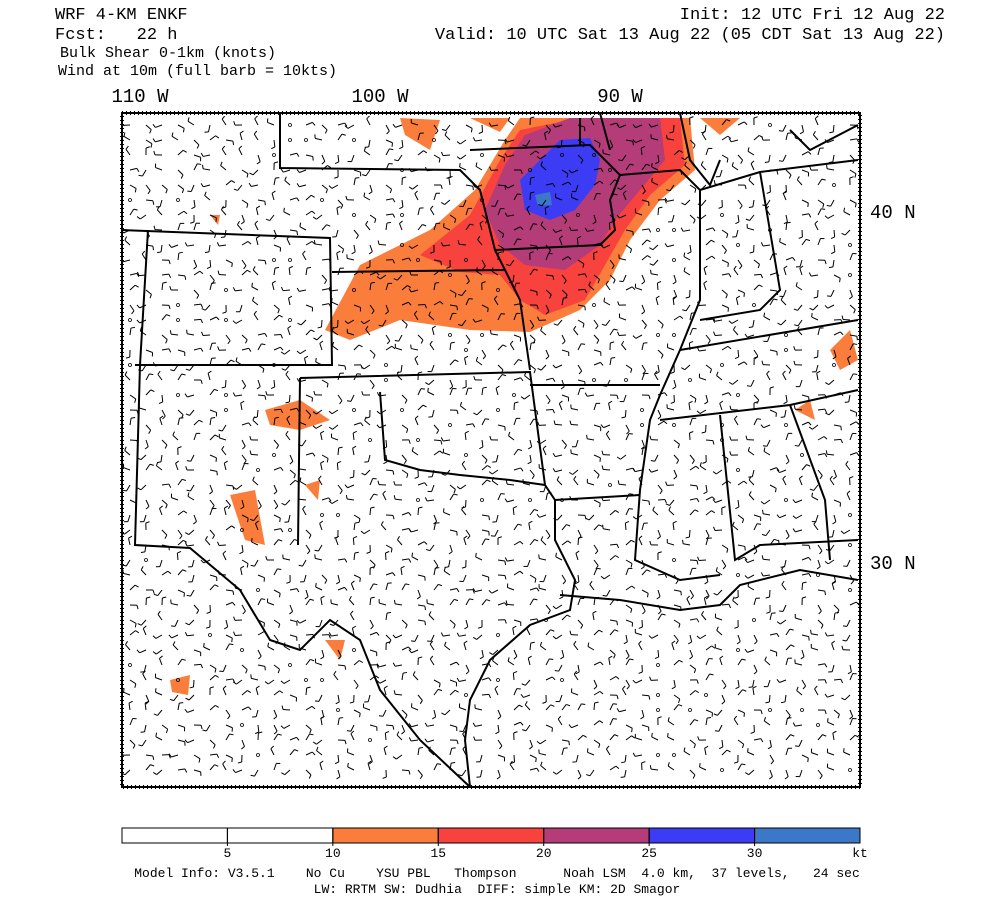 Image resolution: width=1000 pixels, height=905 pixels. Describe the element at coordinates (121, 15) in the screenshot. I see `model-name: WRF 4-KM ENKF` at that location.